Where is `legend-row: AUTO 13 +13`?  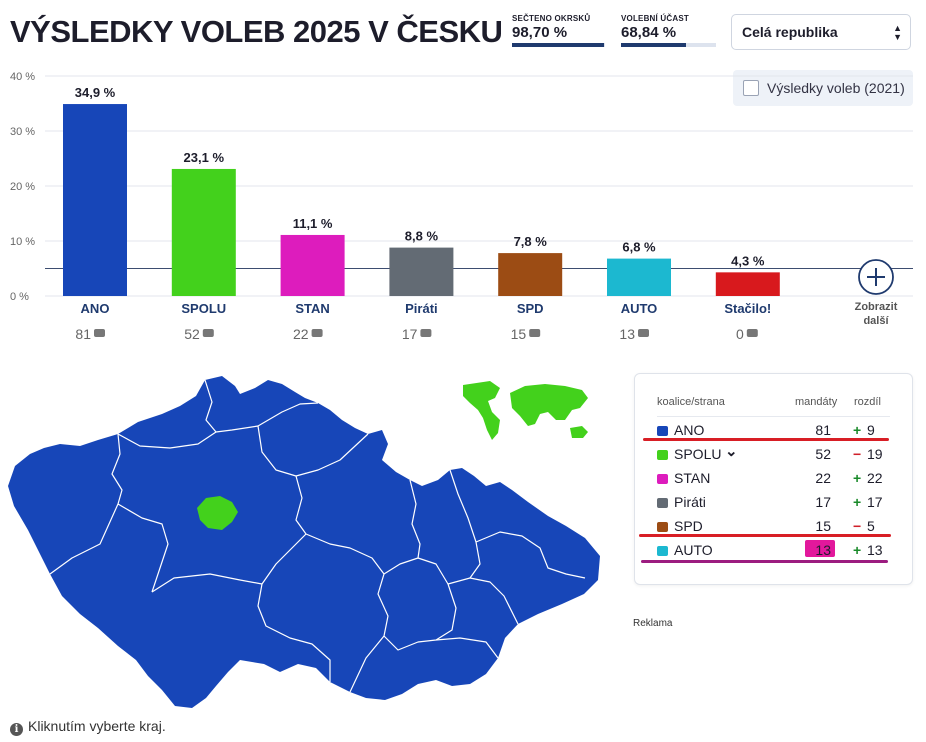
legend-row: AUTO 13 +13 is located at coordinates (773, 552).